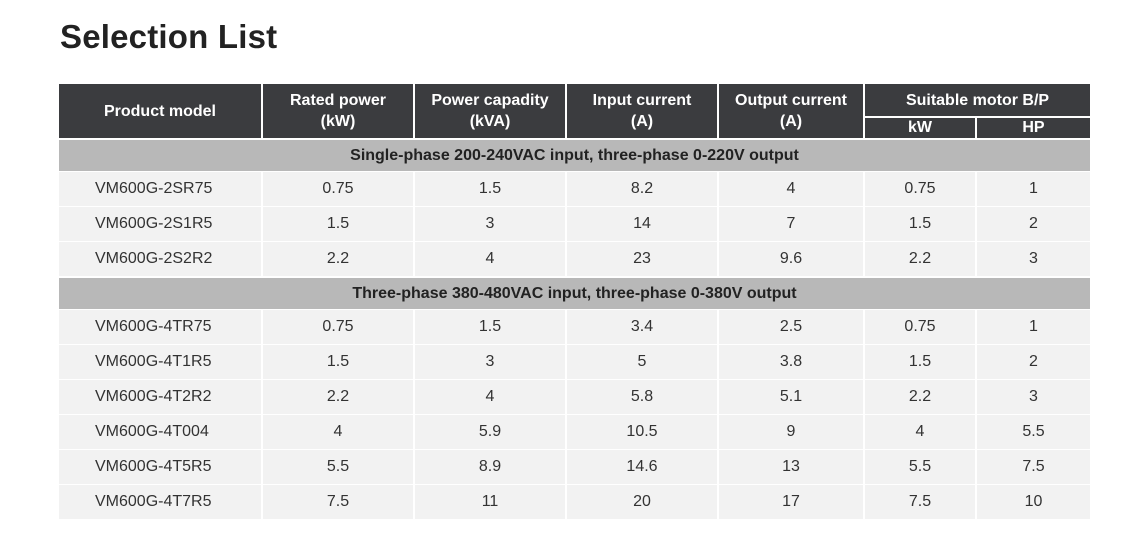  I want to click on header-input-current-line2: (A), so click(642, 121).